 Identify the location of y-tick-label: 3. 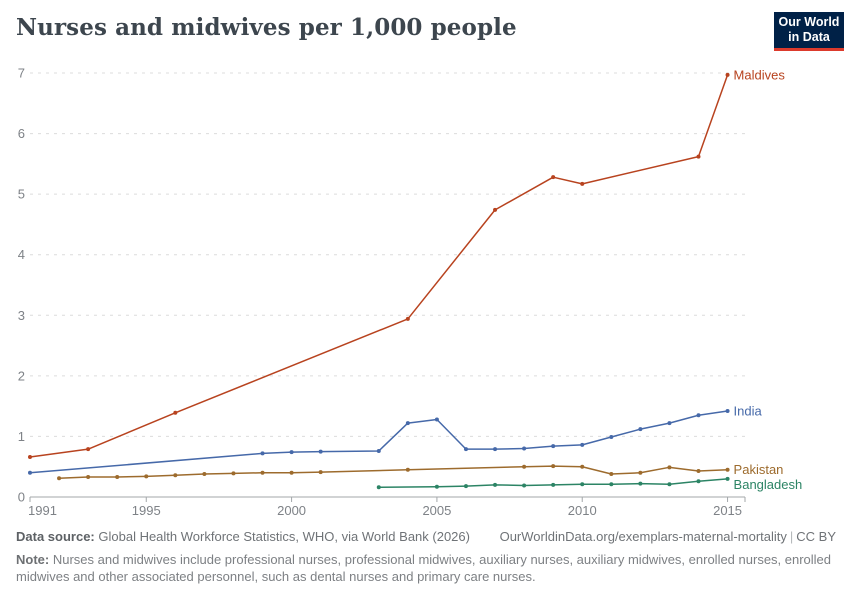
(21, 315).